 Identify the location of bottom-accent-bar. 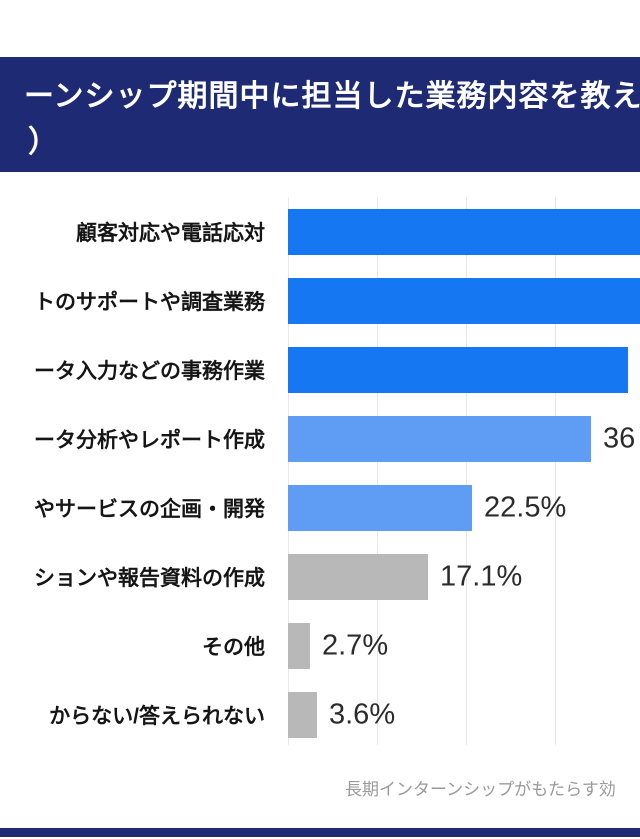
(320, 832).